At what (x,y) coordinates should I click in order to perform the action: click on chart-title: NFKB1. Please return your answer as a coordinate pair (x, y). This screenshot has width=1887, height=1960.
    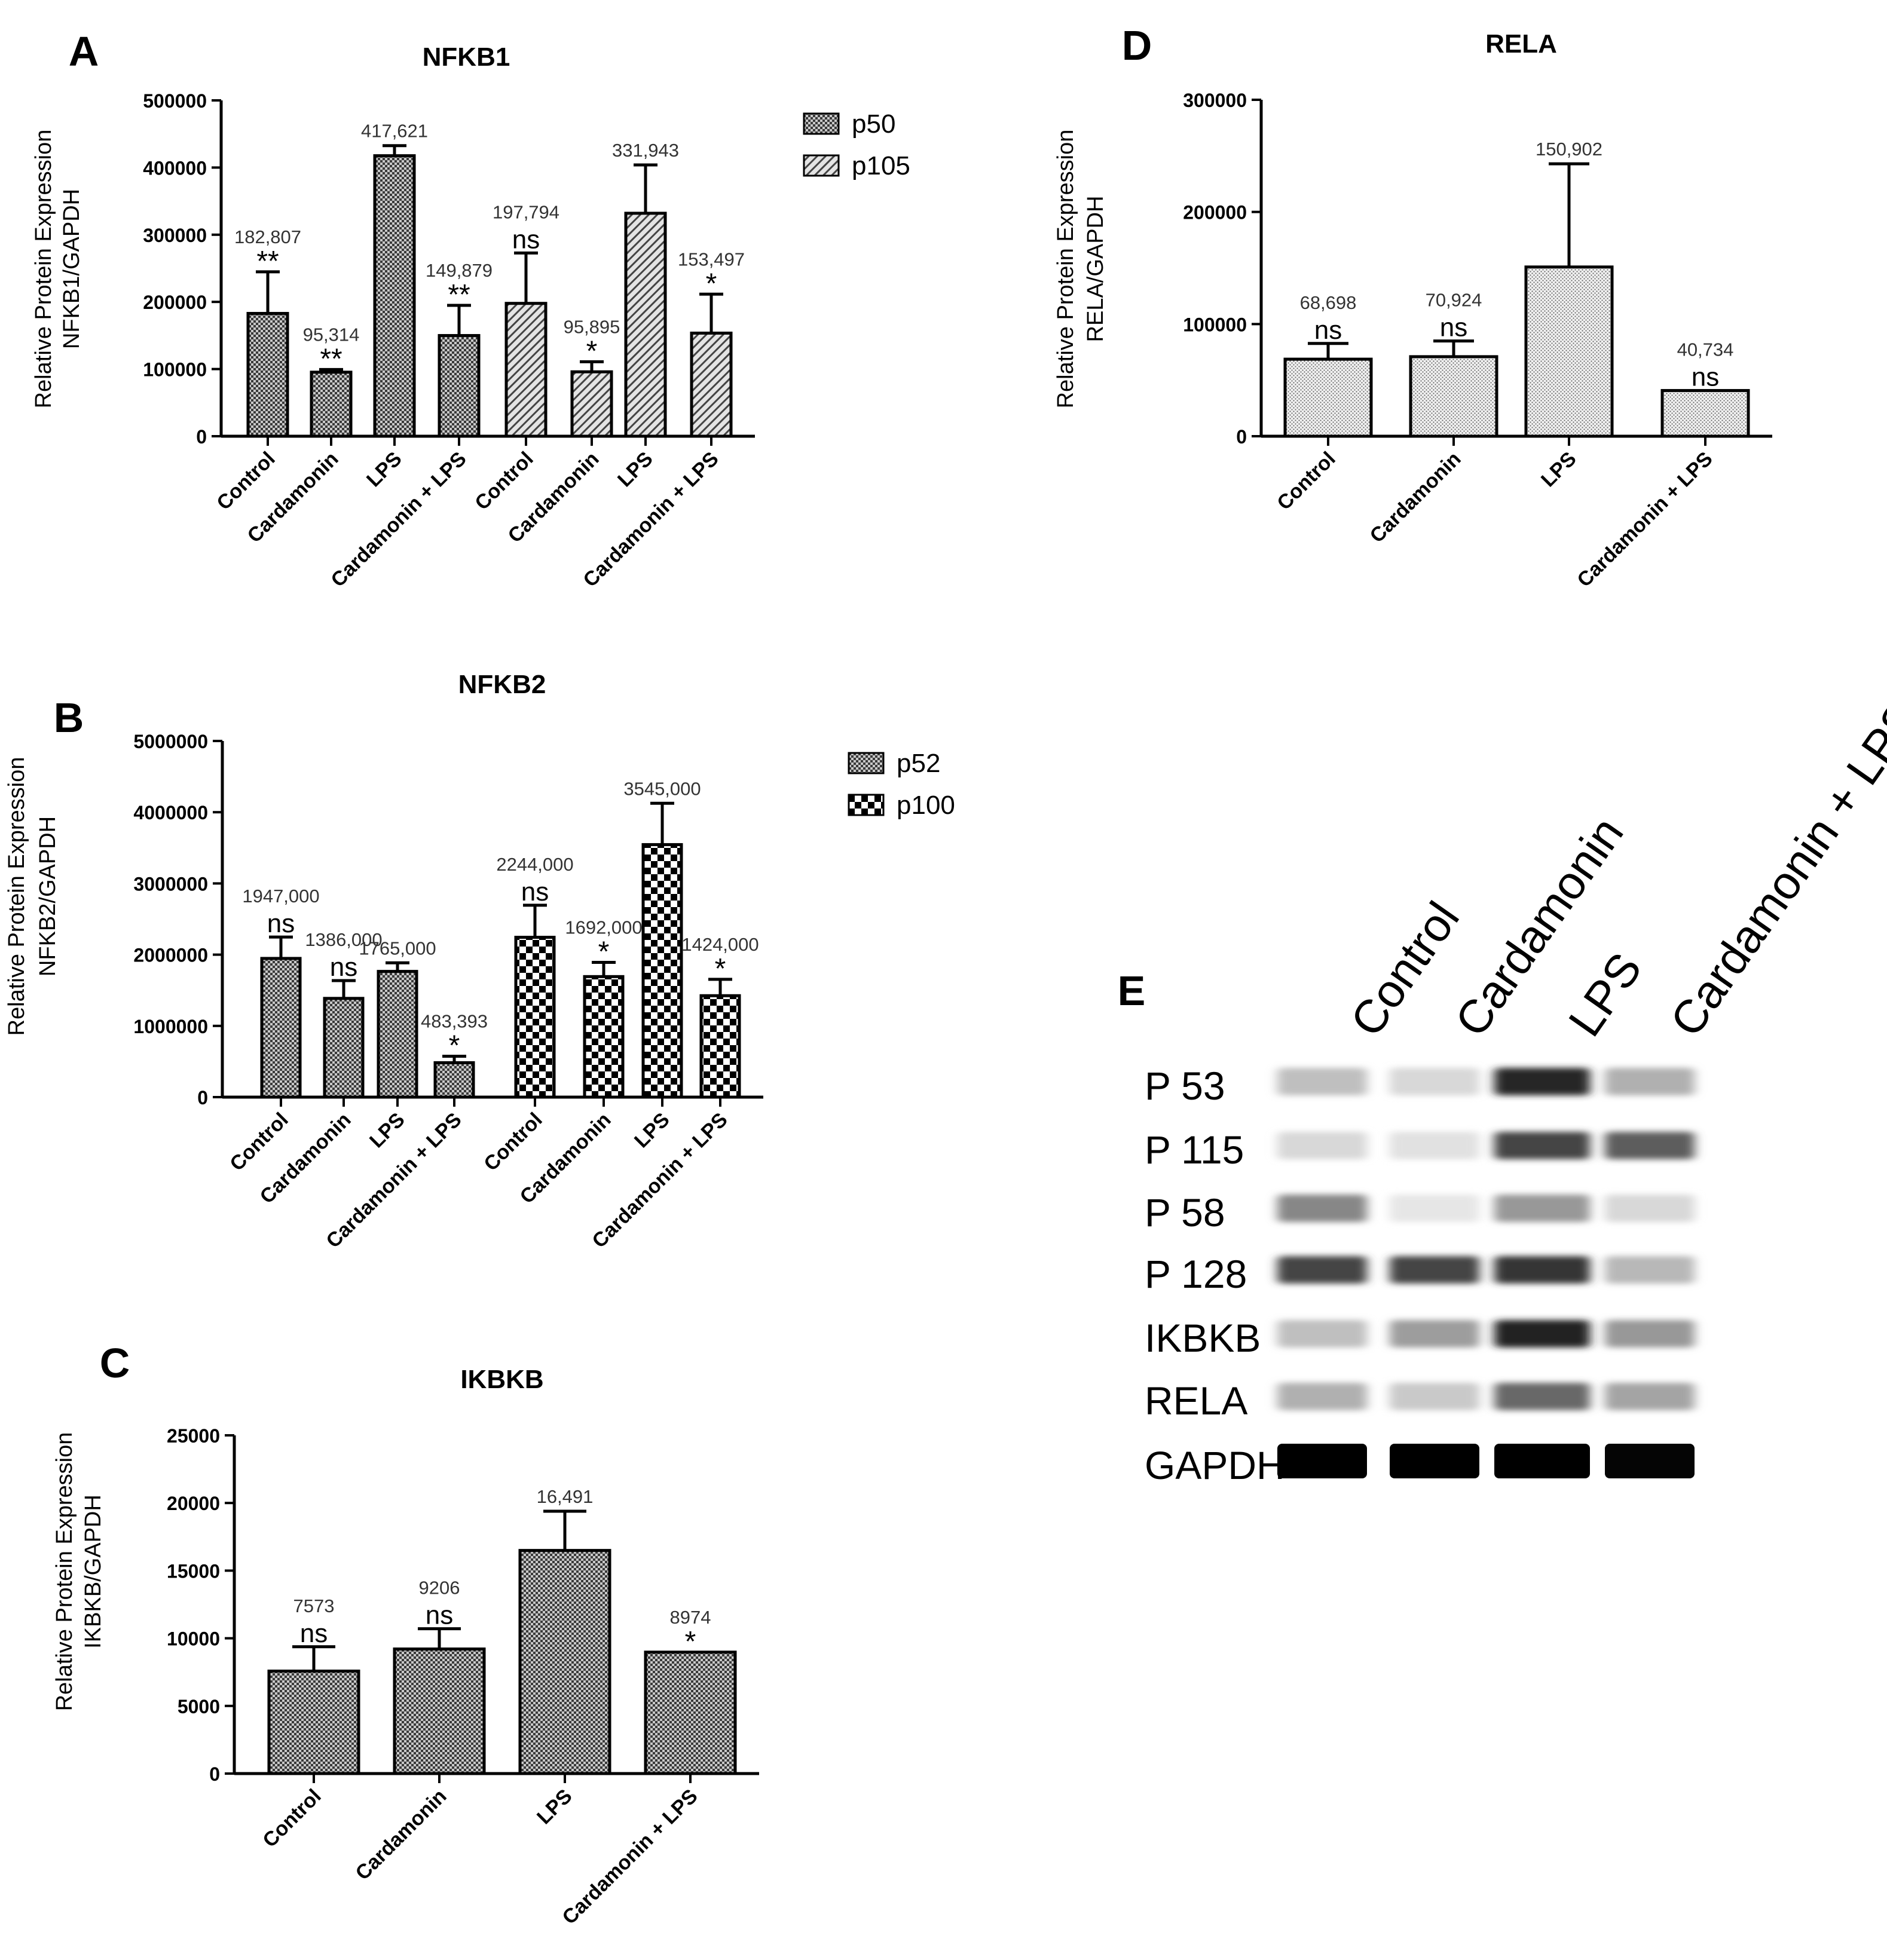
    Looking at the image, I should click on (466, 57).